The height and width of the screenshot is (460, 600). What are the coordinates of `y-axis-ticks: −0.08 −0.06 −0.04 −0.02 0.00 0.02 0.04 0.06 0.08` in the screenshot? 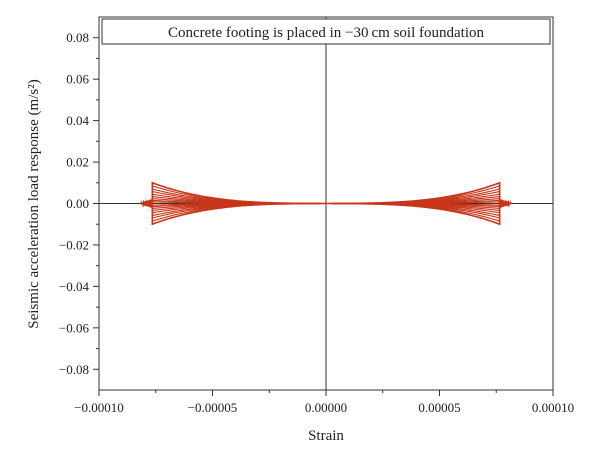 It's located at (79, 203).